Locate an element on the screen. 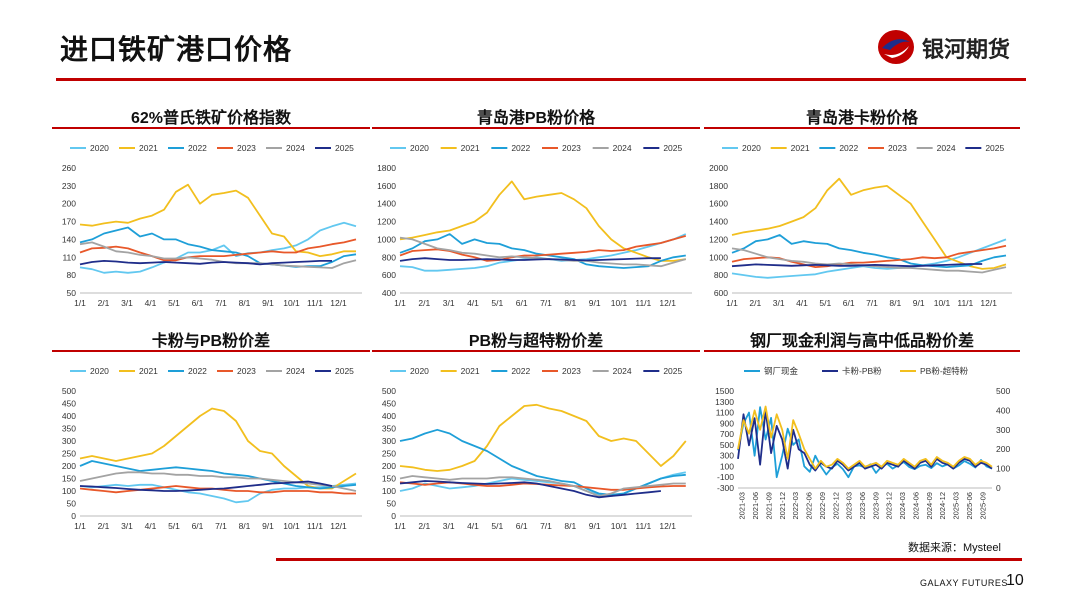  footer-brand: GALAXY FUTURES is located at coordinates (964, 583).